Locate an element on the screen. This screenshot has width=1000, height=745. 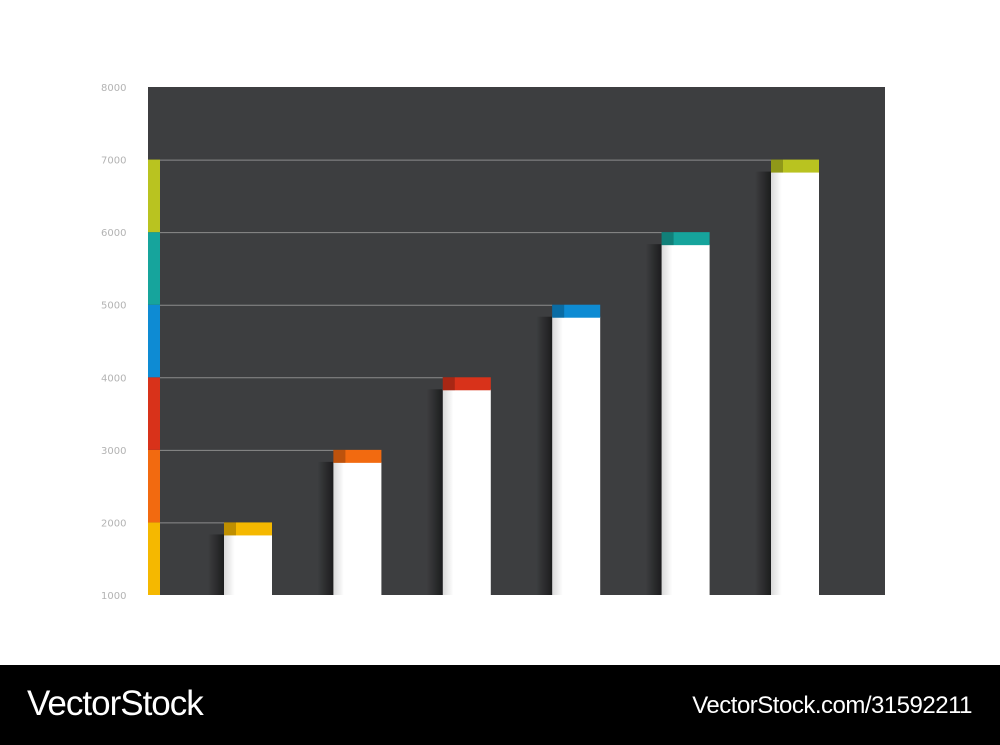
watermark-url: VectorStock.com/31592211 is located at coordinates (832, 705).